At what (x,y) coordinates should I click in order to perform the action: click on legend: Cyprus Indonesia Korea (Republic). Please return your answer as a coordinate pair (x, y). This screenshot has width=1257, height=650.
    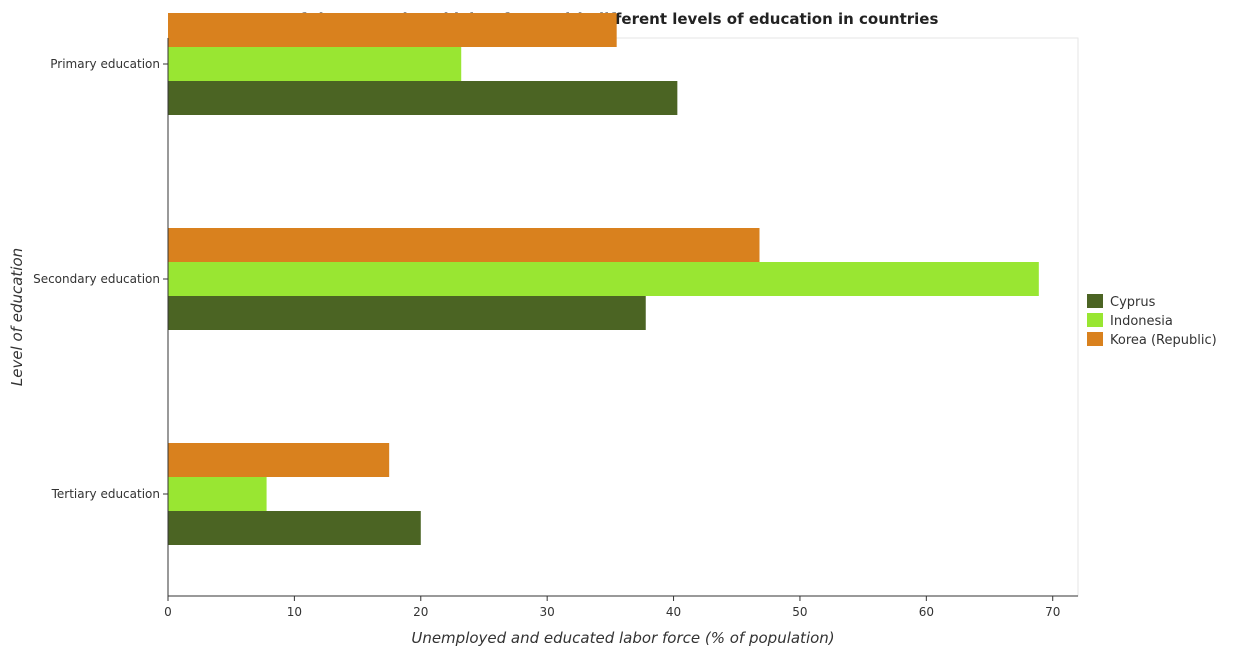
    Looking at the image, I should click on (1152, 321).